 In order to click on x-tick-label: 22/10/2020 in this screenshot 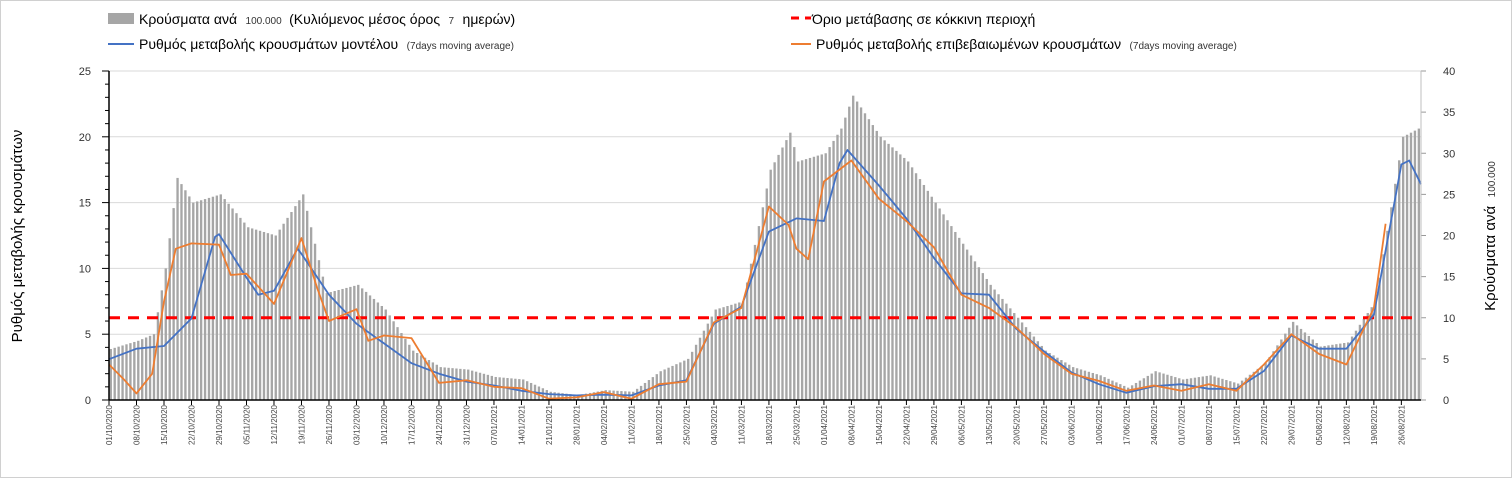, I will do `click(191, 424)`.